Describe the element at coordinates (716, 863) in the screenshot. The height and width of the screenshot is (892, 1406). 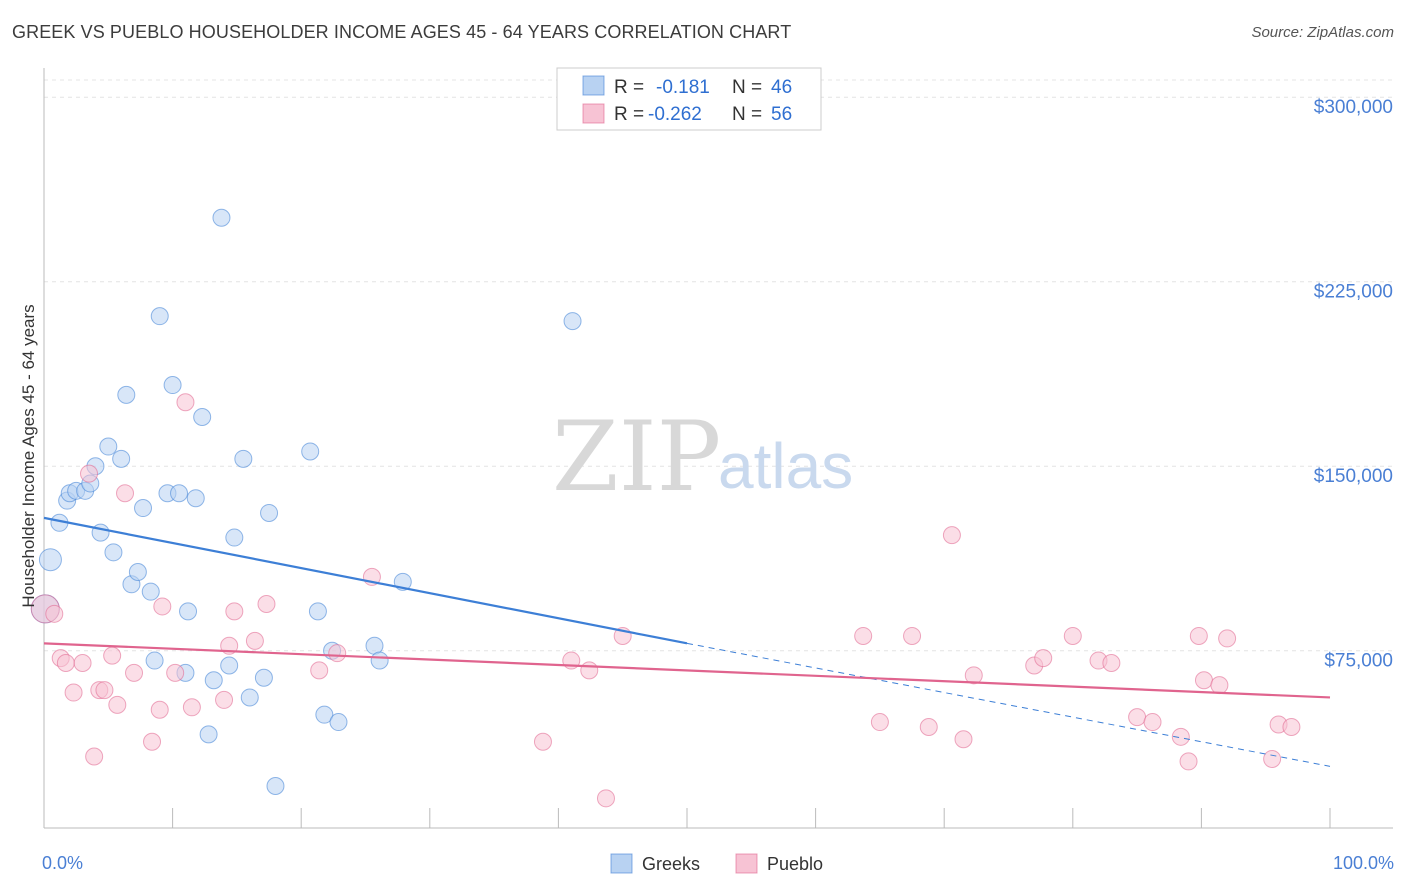
I see `series-legend: Greeks Pueblo` at that location.